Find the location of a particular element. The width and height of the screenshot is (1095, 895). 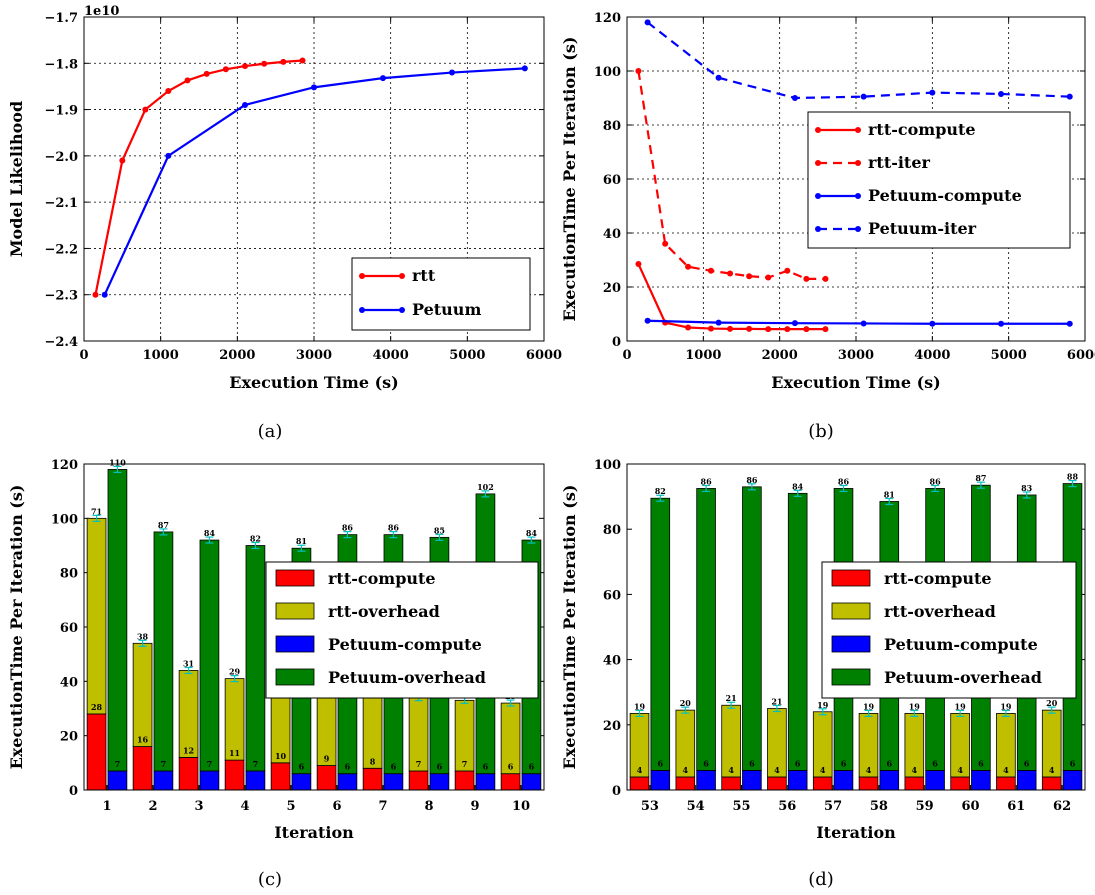

x-tick-label: 4 is located at coordinates (244, 806).